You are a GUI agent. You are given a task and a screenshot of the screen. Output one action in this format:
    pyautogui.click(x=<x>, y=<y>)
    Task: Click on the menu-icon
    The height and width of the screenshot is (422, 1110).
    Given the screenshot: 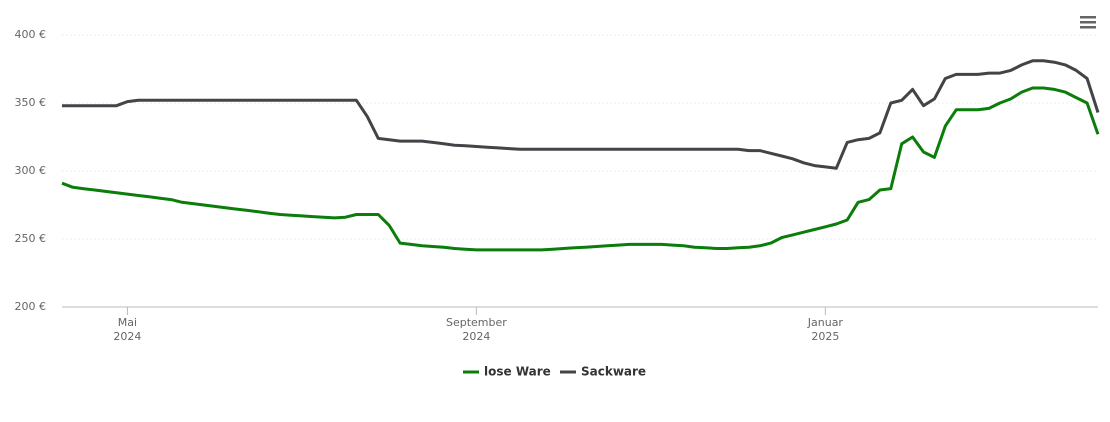 What is the action you would take?
    pyautogui.click(x=1088, y=22)
    